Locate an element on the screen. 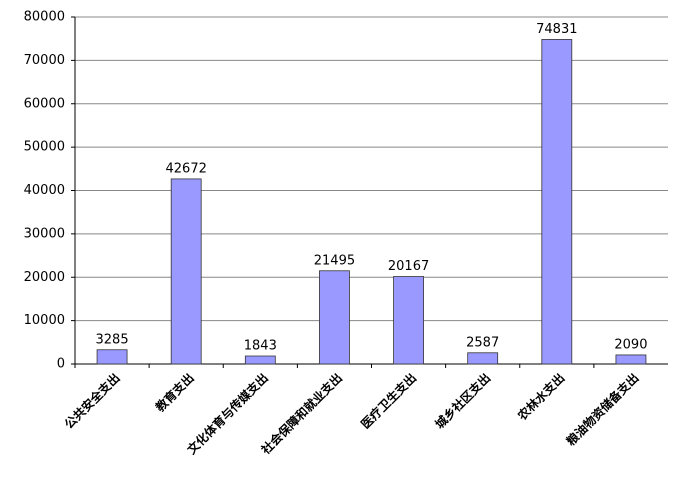 This screenshot has width=696, height=485. x-tick-label: 公共安全支出 is located at coordinates (92, 401).